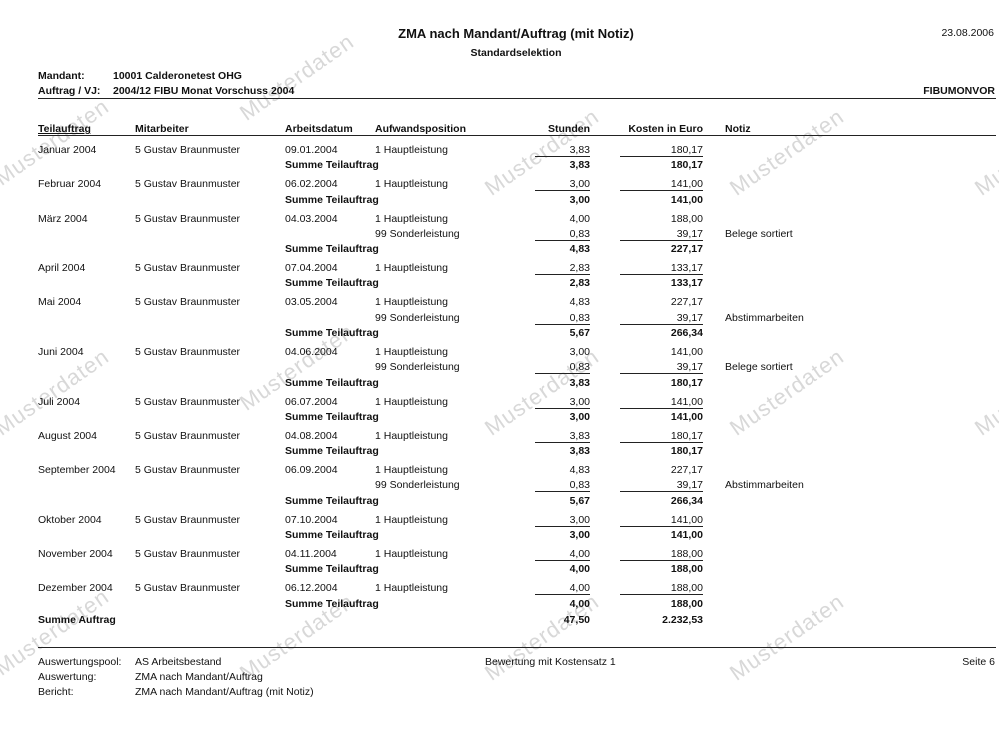 The width and height of the screenshot is (999, 747). I want to click on kosten-cell: 141,00, so click(661, 402).